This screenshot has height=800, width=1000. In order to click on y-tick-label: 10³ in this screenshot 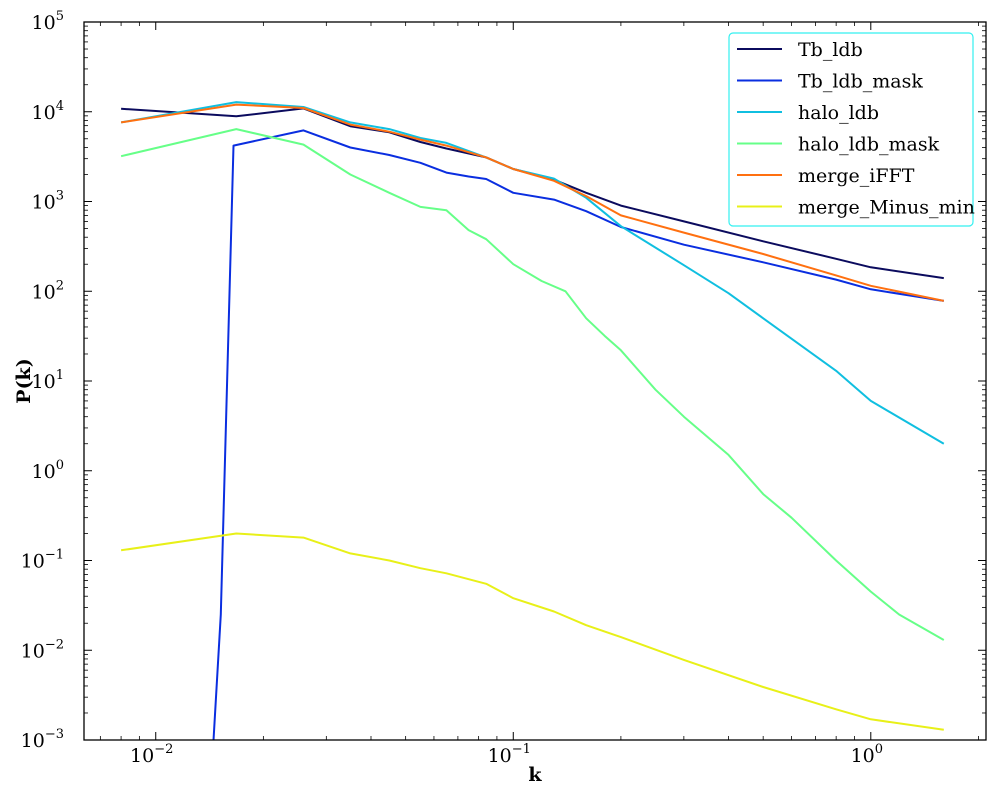, I will do `click(48, 201)`.